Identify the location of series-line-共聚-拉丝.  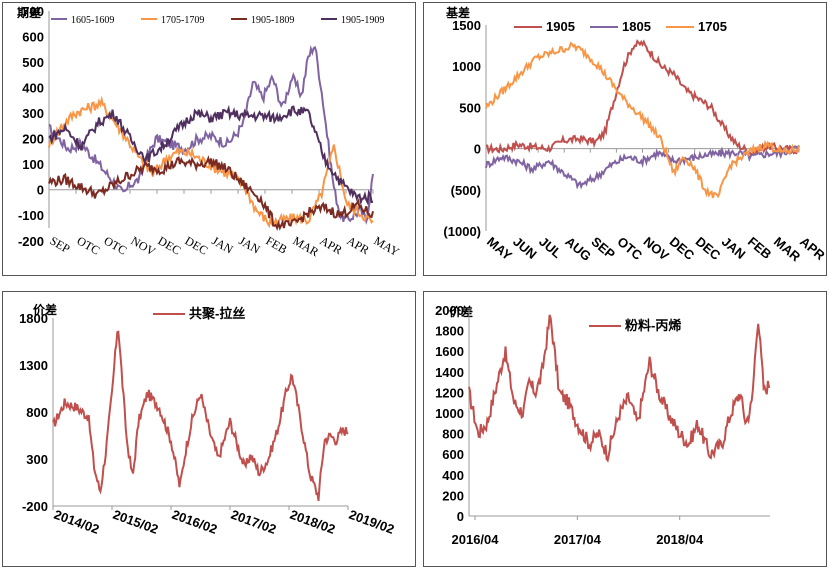
(200, 416).